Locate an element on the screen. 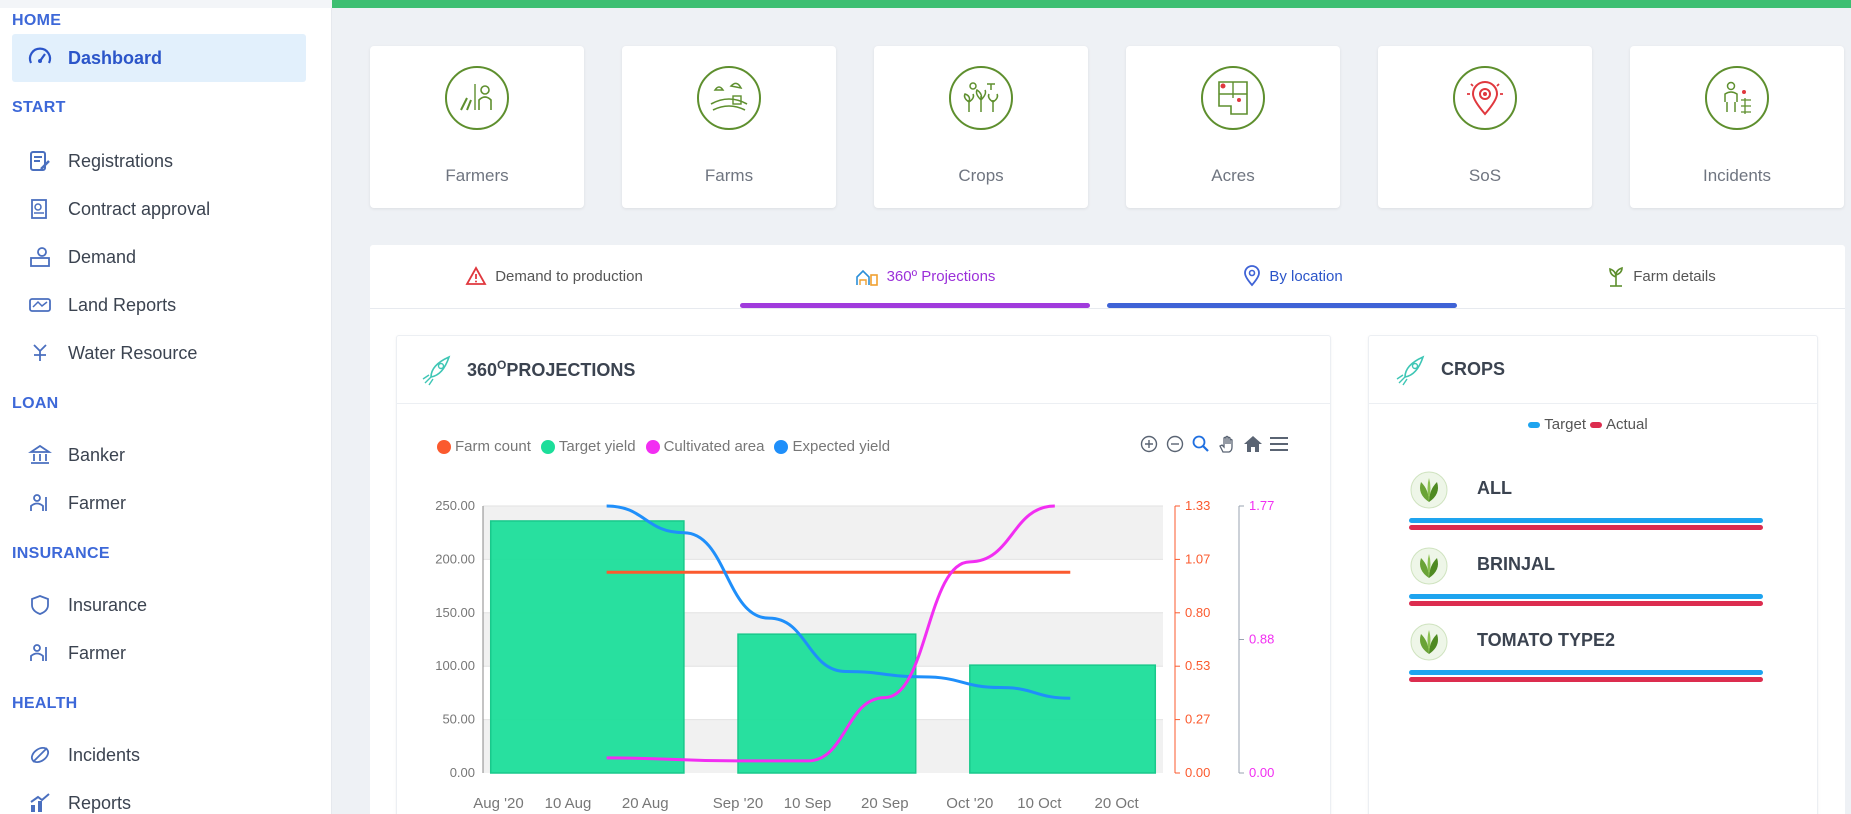 The height and width of the screenshot is (814, 1851). card-label: Crops is located at coordinates (981, 175).